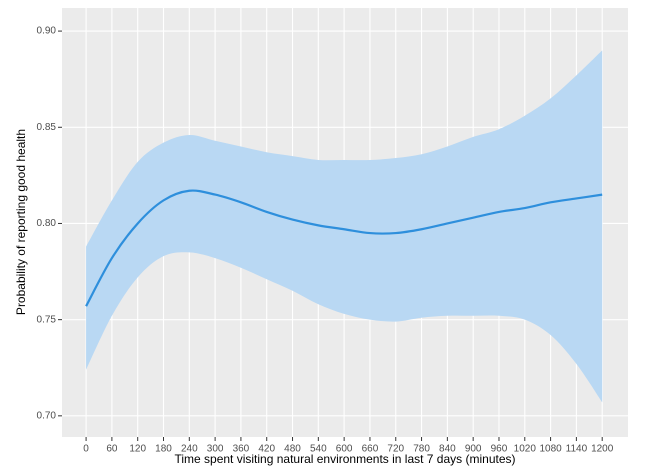 This screenshot has width=645, height=475. I want to click on x-tick-label: 1020, so click(525, 449).